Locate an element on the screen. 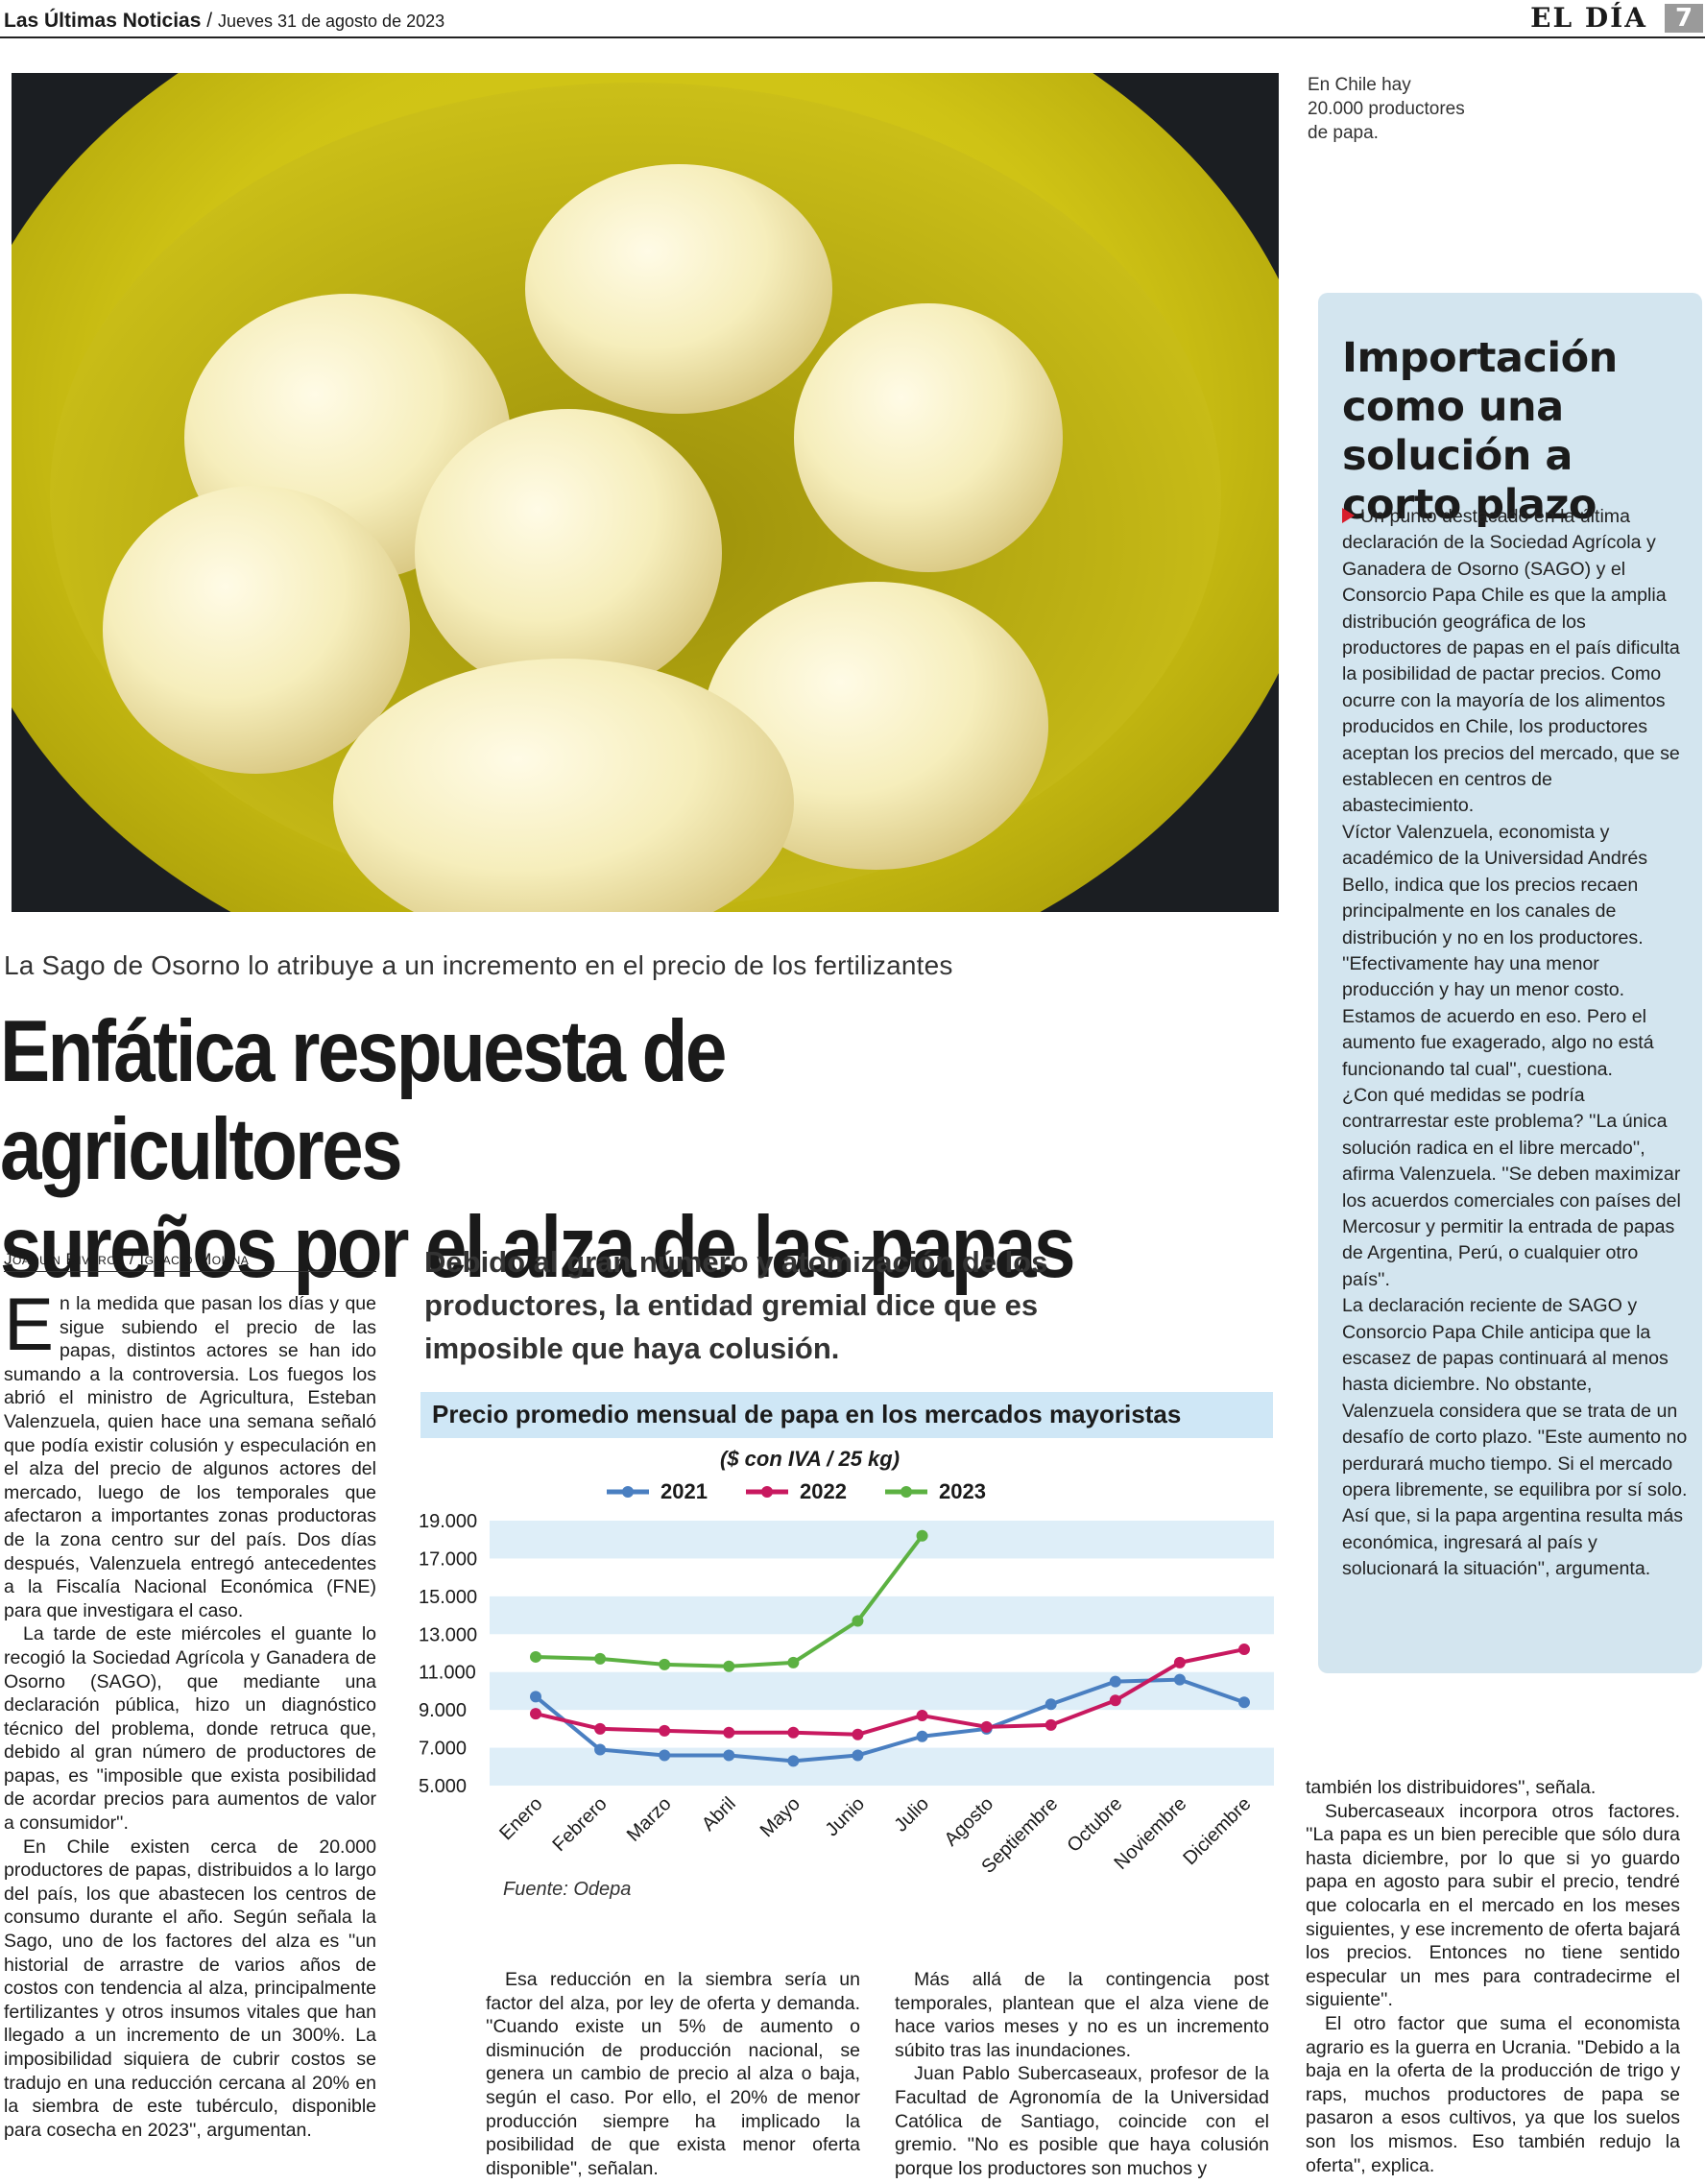 The width and height of the screenshot is (1705, 2184). x-tick-label: Enero is located at coordinates (521, 1818).